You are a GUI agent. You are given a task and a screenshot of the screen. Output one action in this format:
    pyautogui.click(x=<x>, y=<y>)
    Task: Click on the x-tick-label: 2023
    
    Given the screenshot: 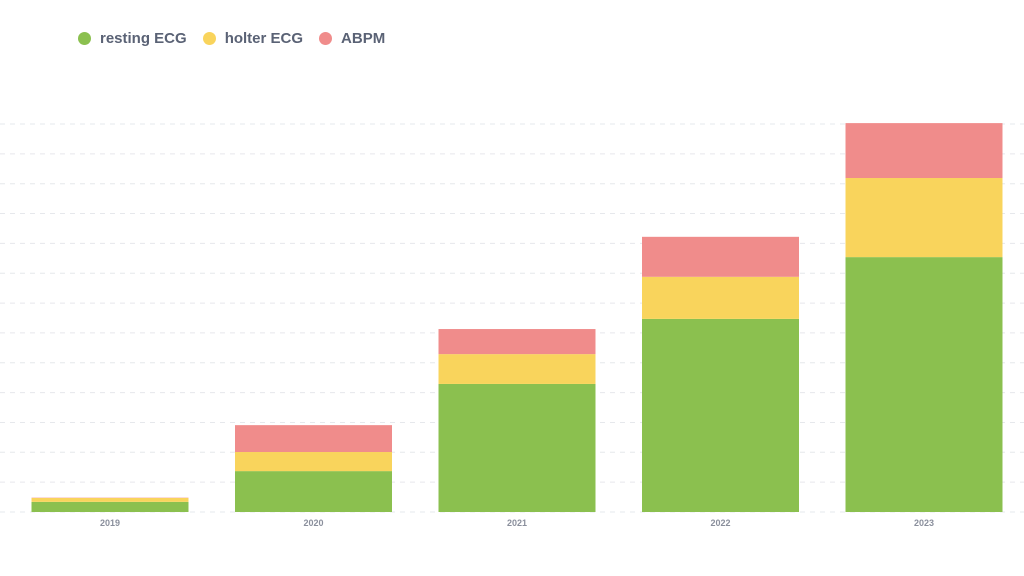 What is the action you would take?
    pyautogui.click(x=924, y=523)
    